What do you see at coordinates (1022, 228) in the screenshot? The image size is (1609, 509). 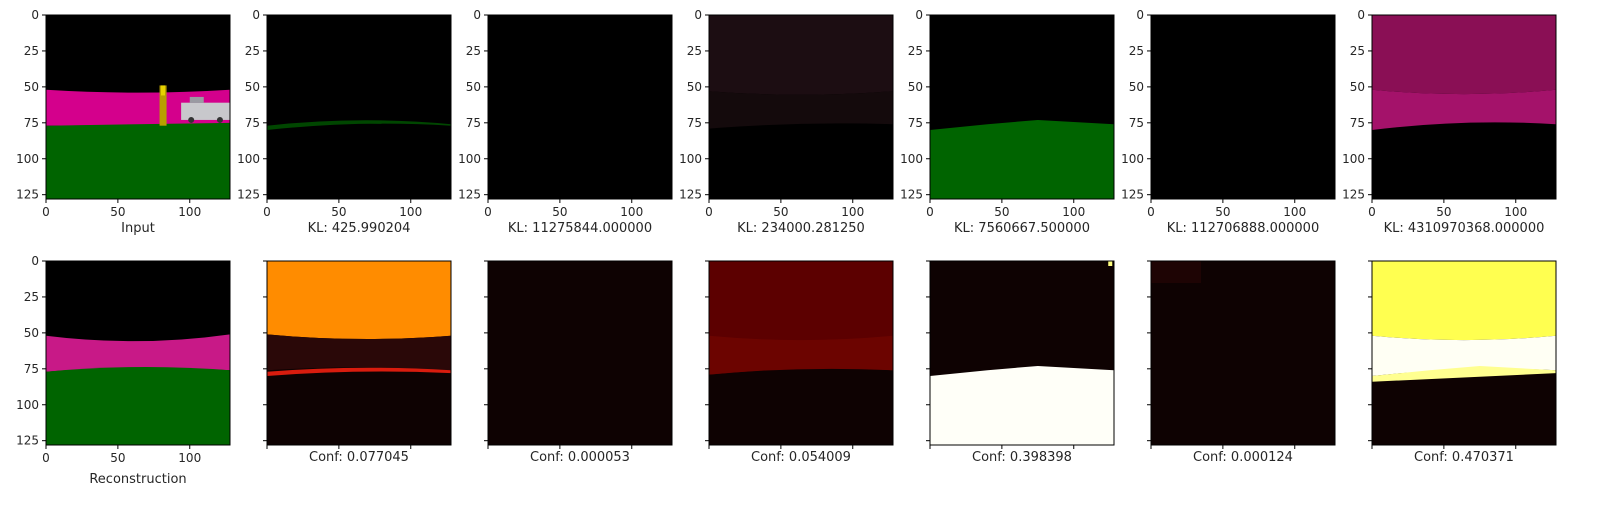 I see `top-caption: KL: 7560667.500000` at bounding box center [1022, 228].